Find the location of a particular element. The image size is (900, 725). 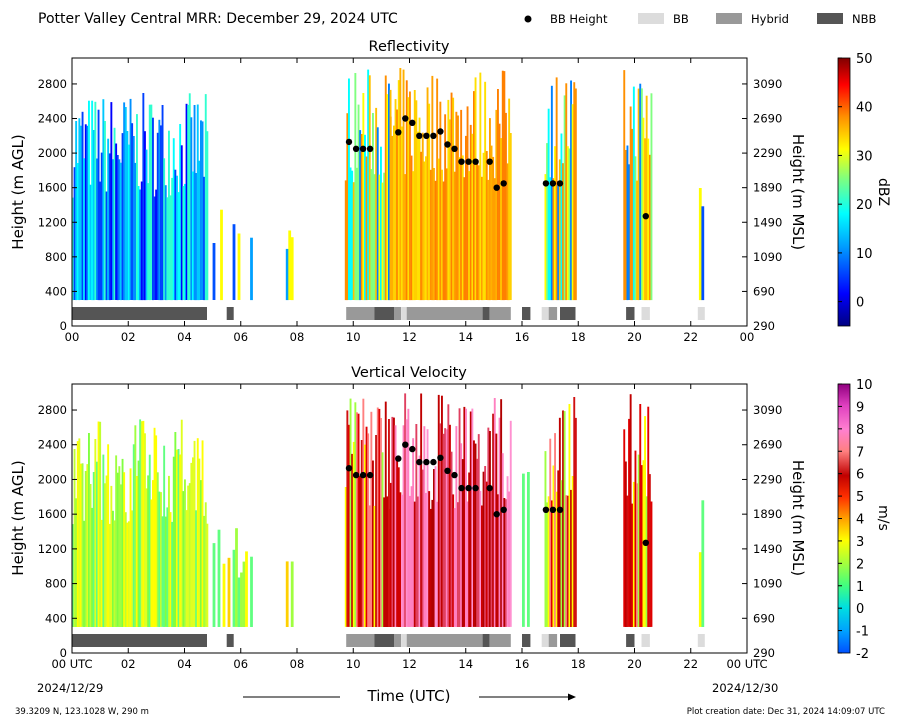

colorbar-tick-label: 0 is located at coordinates (860, 303).